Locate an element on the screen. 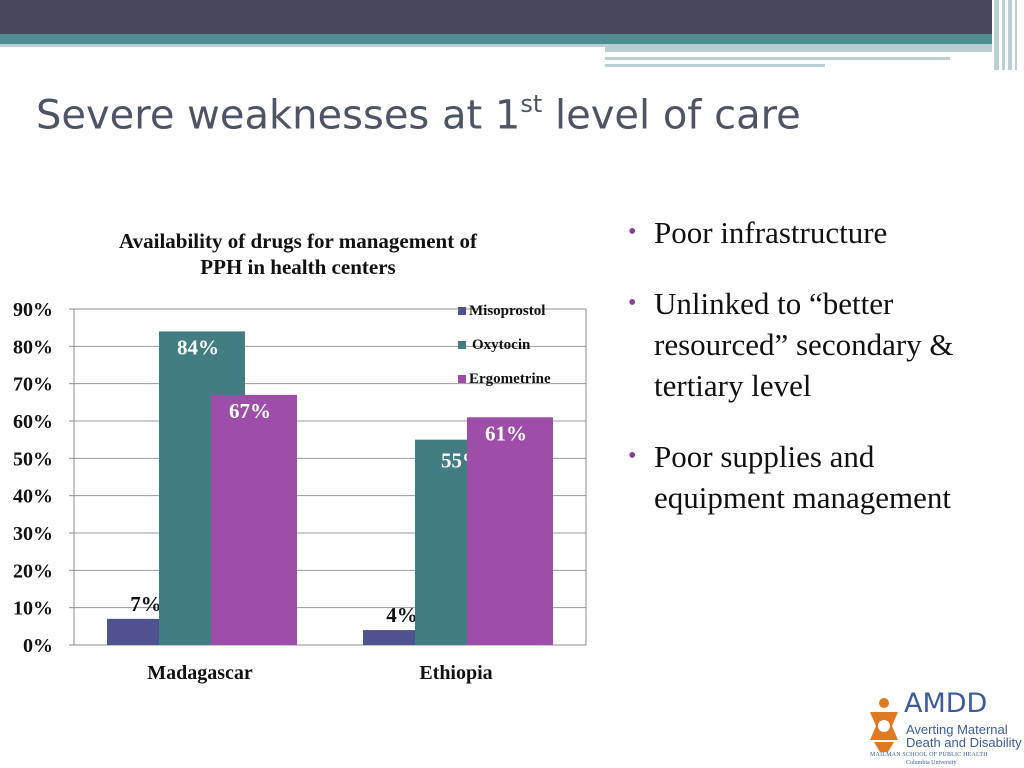 The image size is (1024, 768). chart-title-line-1: Availability of drugs for management of is located at coordinates (298, 241).